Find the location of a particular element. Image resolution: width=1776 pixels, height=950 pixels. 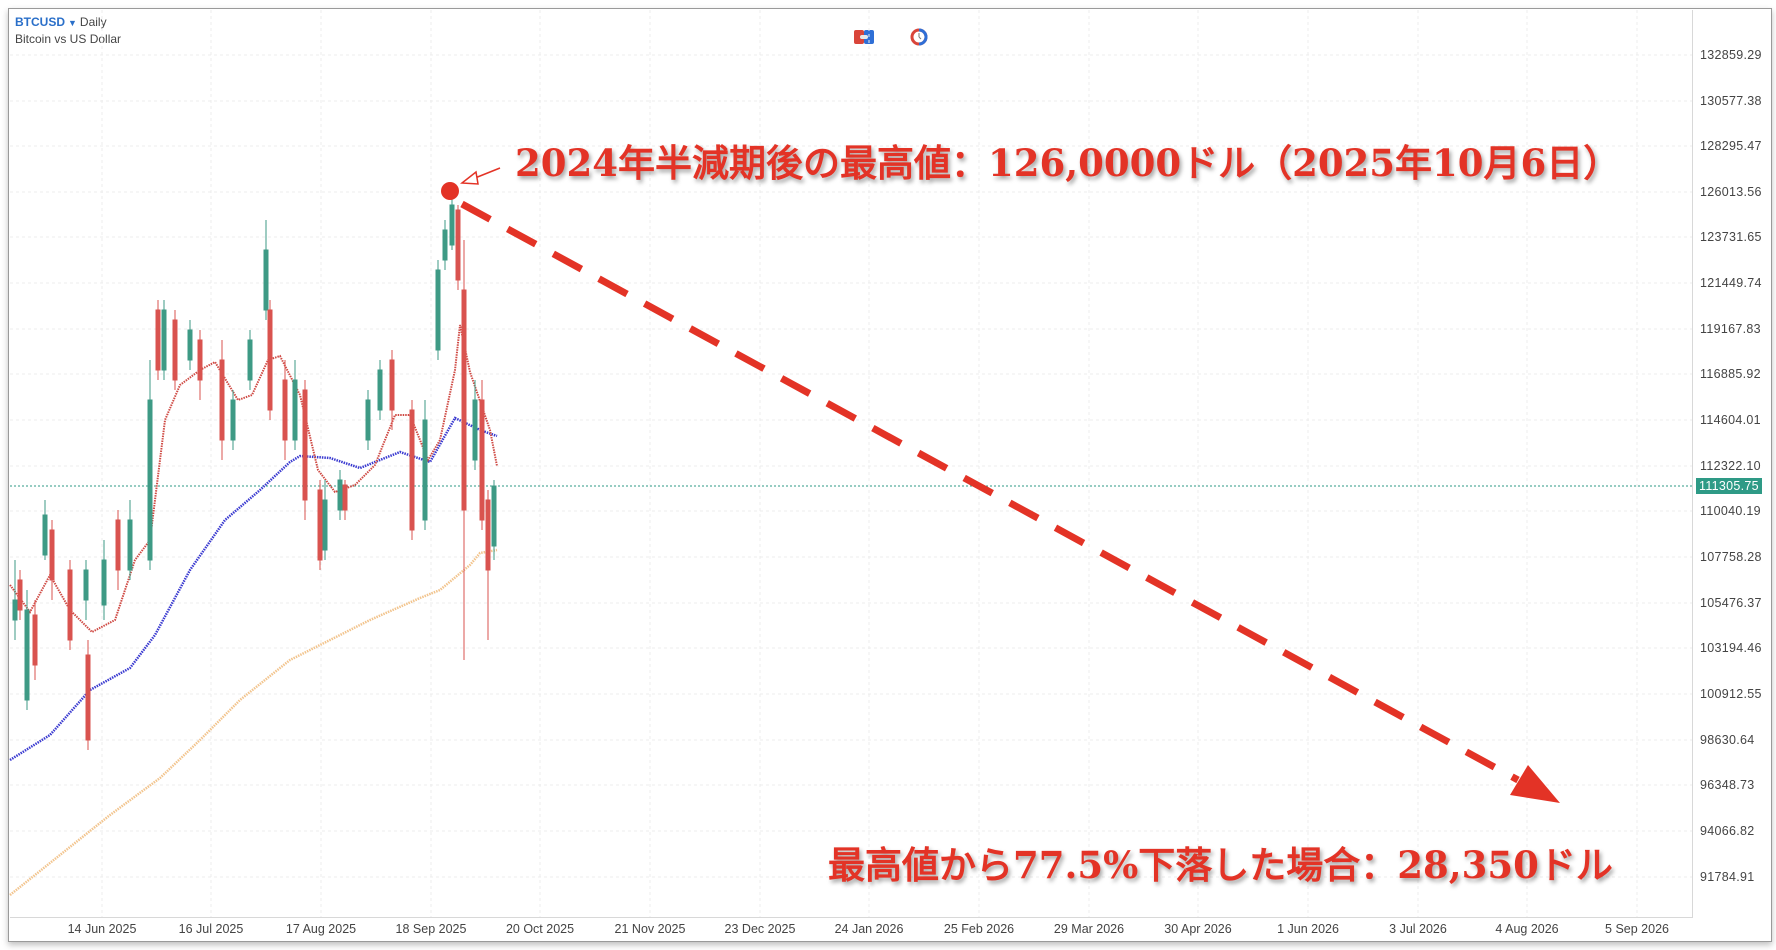

date-label: 16 Jul 2025 is located at coordinates (211, 929).